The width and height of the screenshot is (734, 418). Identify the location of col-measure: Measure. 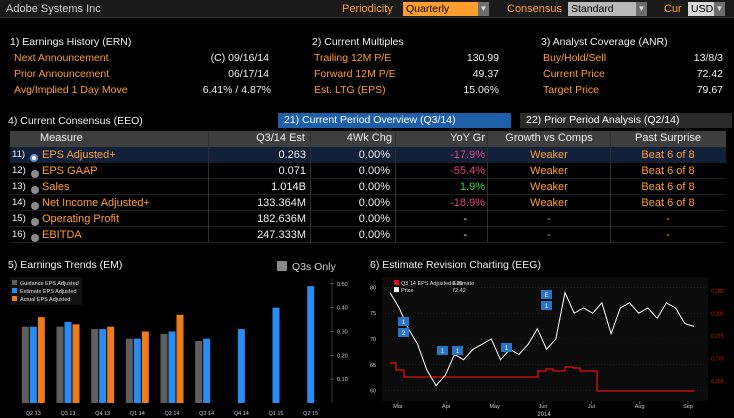
(61, 138).